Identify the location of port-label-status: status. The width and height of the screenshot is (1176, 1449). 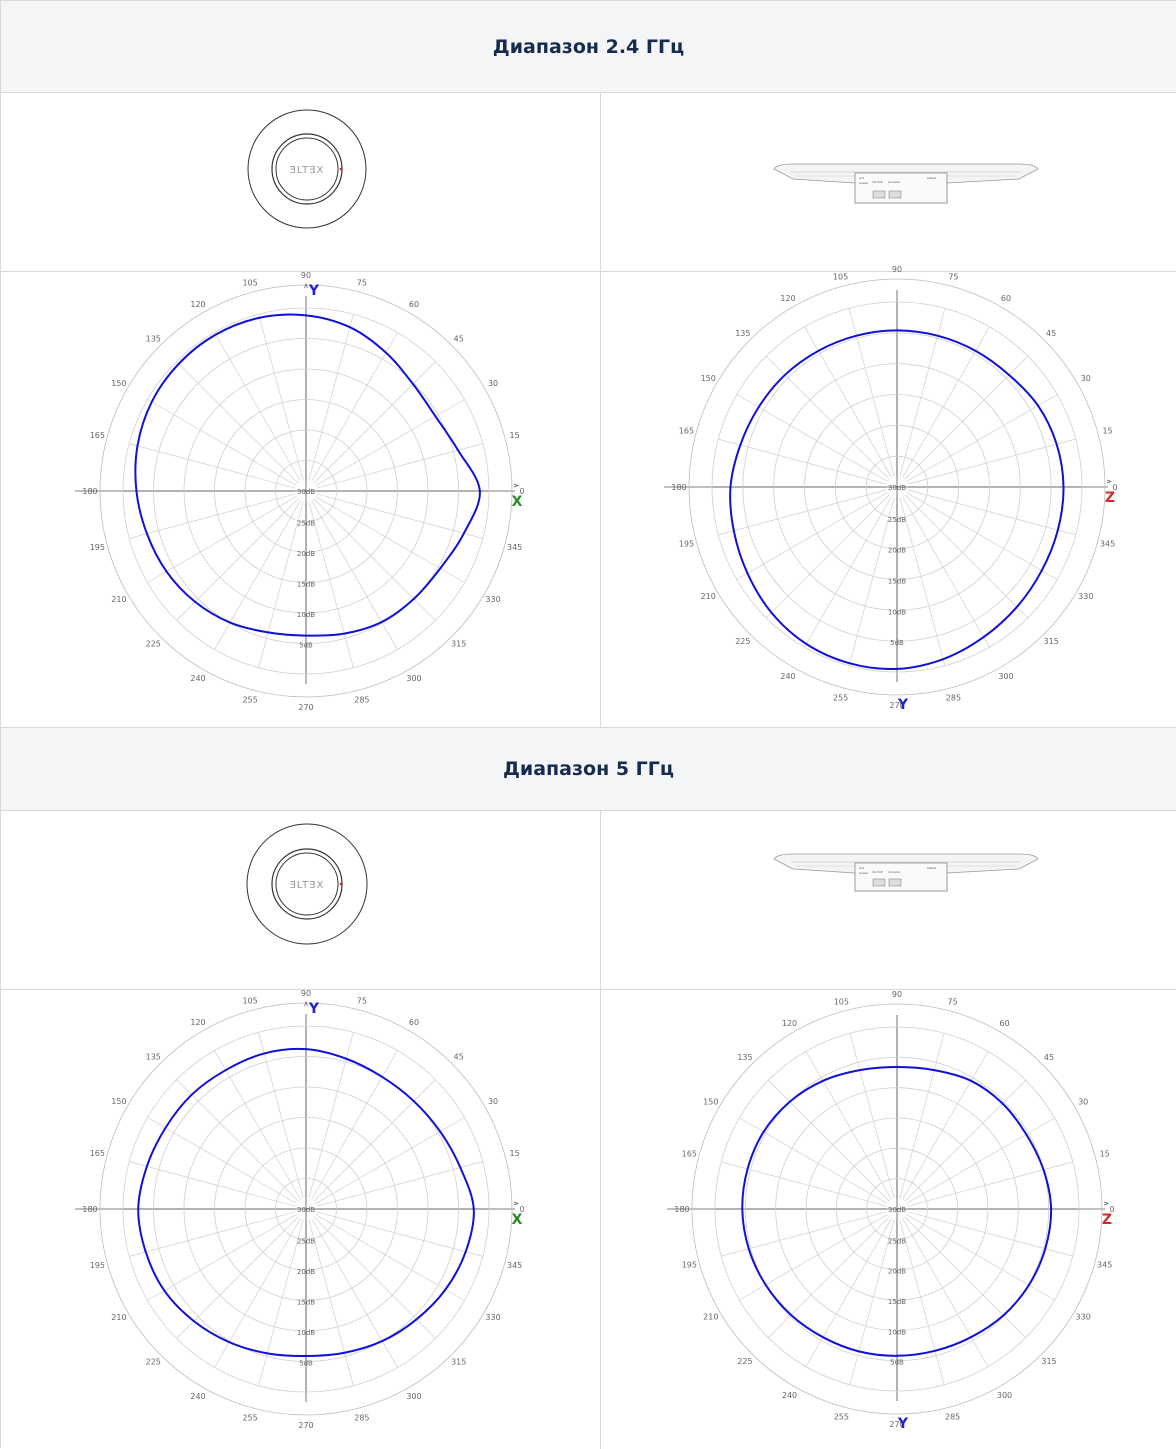
(932, 868).